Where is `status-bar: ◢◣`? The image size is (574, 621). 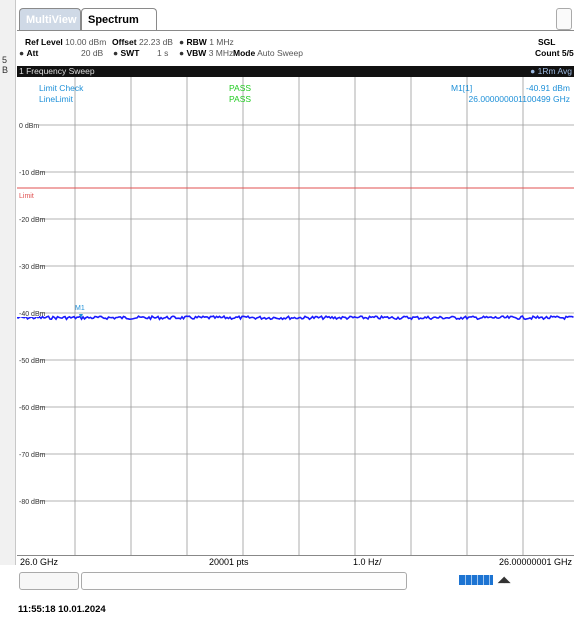 status-bar: ◢◣ is located at coordinates (295, 580).